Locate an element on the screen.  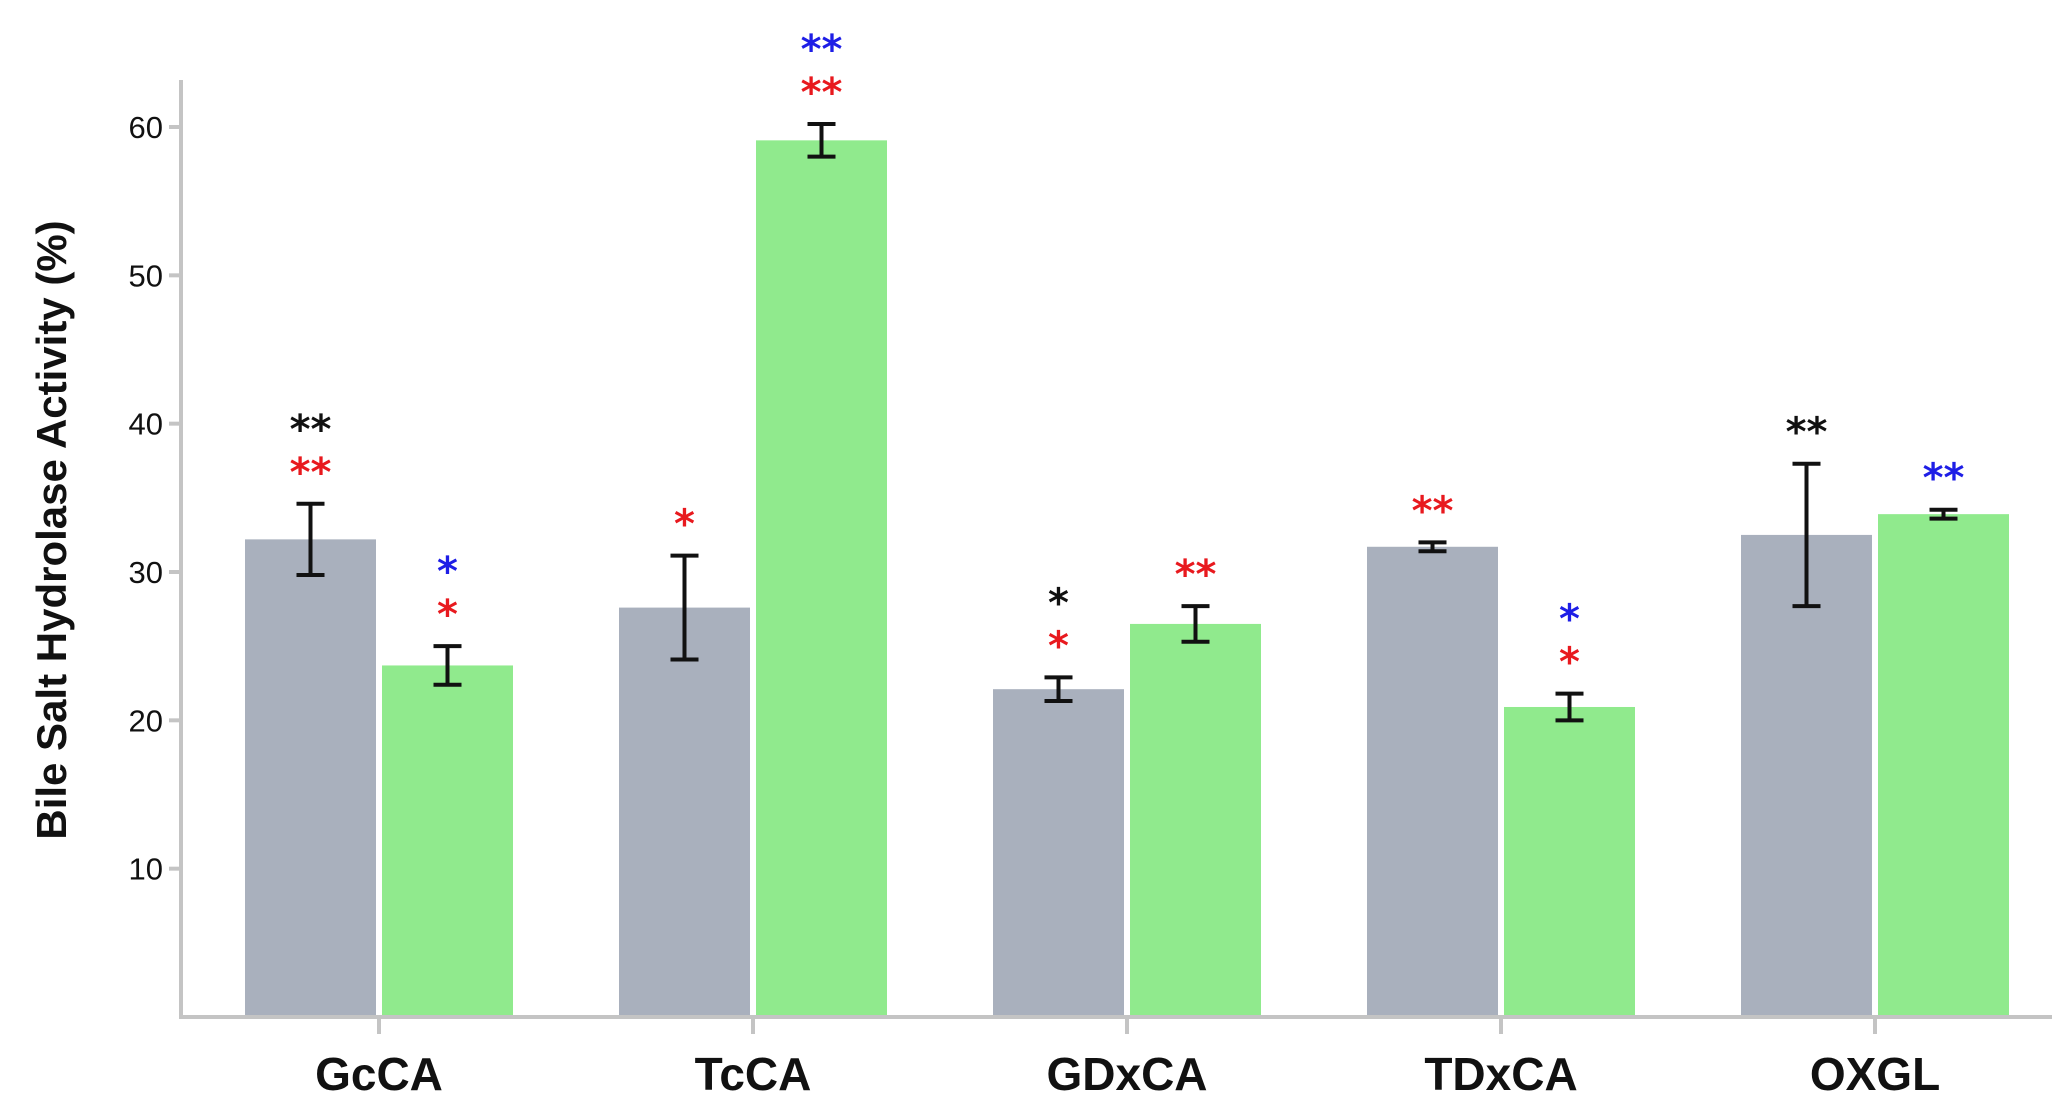
x-tick-label: OXGL is located at coordinates (1875, 1074).